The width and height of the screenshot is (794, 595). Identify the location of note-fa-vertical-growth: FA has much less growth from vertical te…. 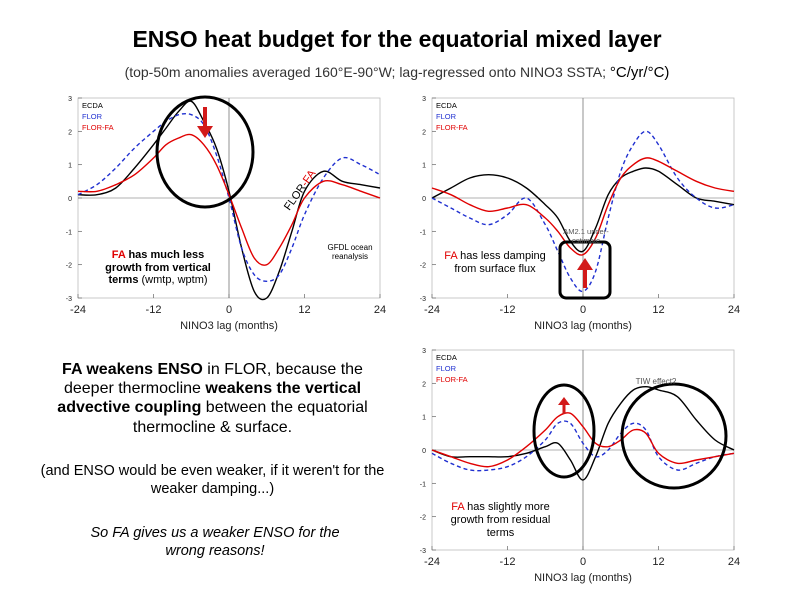
(158, 268).